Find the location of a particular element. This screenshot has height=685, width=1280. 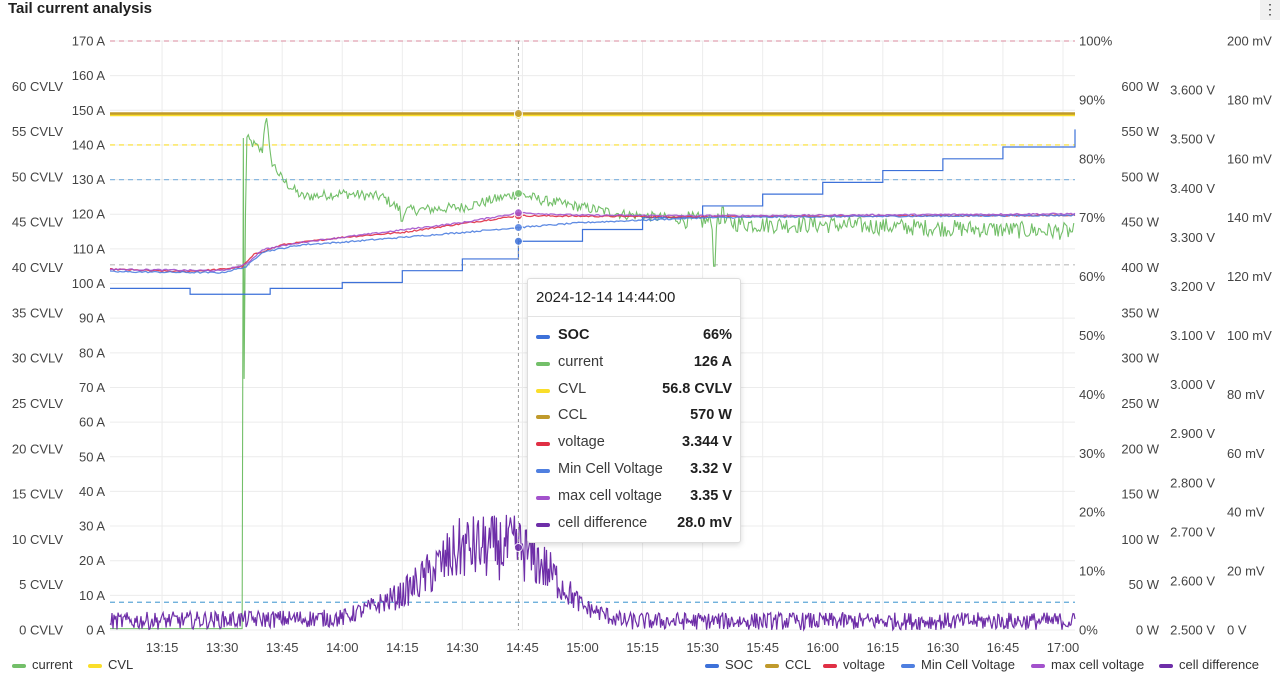

legend-item: Min Cell Voltage is located at coordinates (958, 664).